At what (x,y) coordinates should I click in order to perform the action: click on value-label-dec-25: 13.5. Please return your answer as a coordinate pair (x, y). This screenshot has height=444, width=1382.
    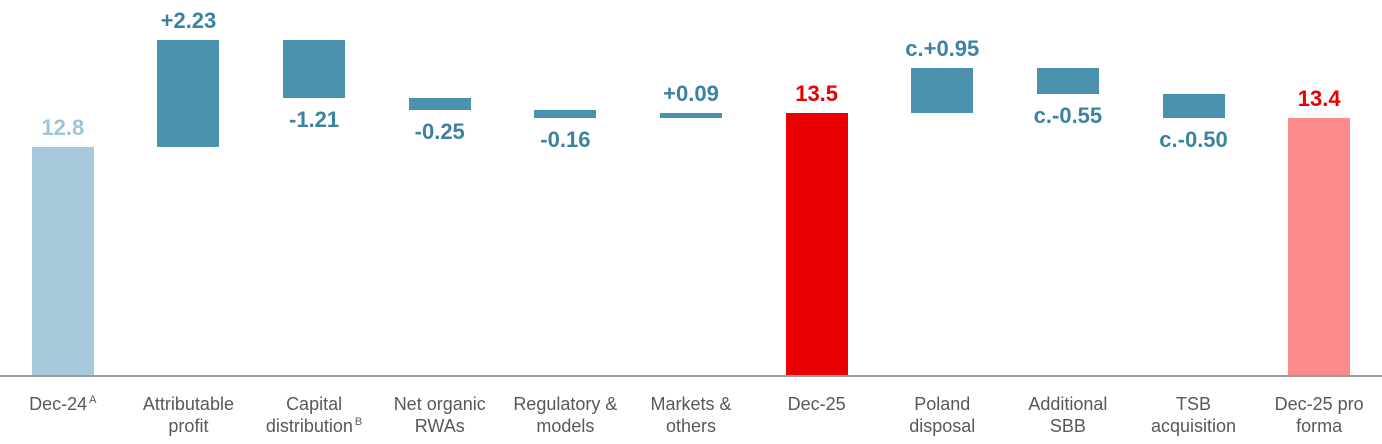
    Looking at the image, I should click on (817, 94).